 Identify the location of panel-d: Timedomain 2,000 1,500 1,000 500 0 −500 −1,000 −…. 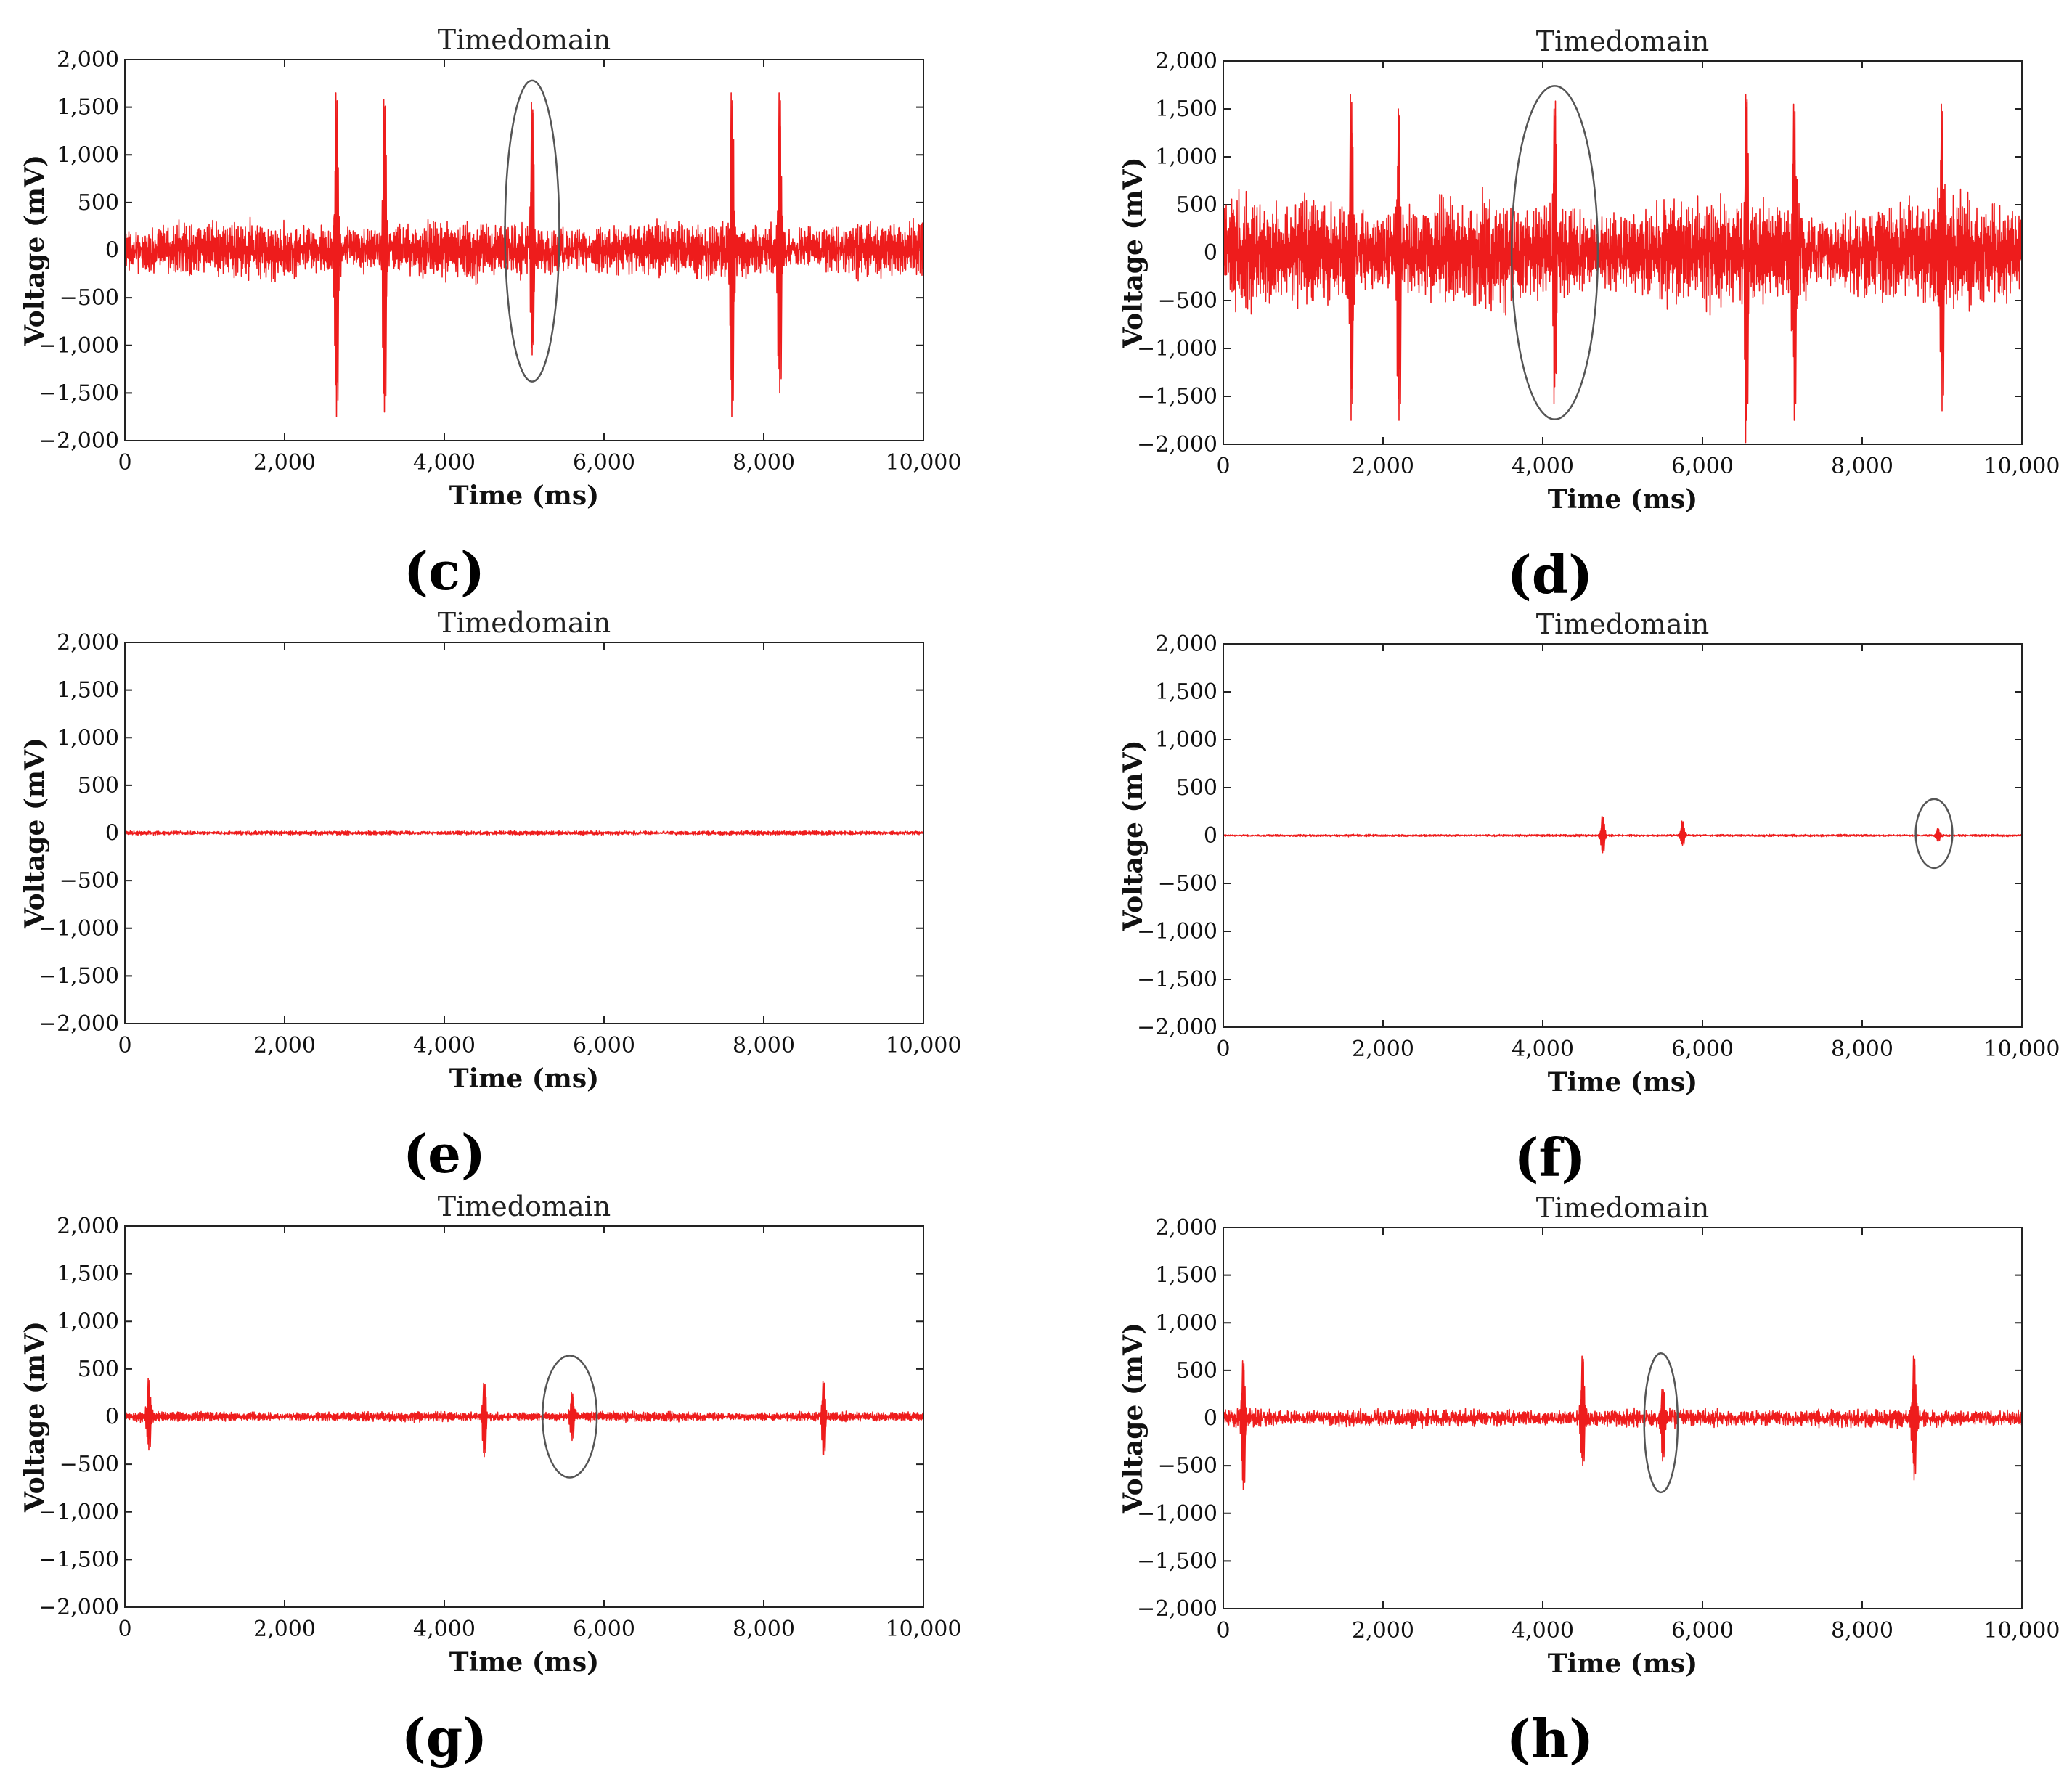
(1589, 315).